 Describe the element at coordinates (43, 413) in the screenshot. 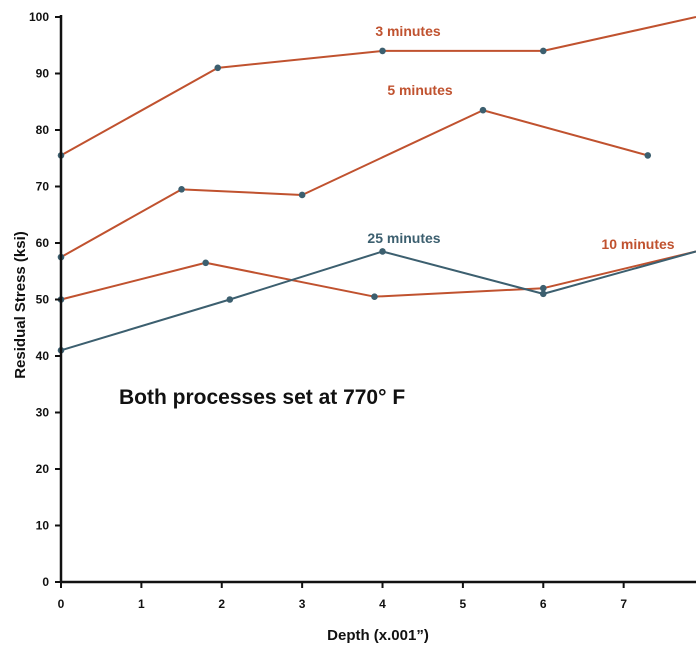

I see `y-tick-label: 30` at that location.